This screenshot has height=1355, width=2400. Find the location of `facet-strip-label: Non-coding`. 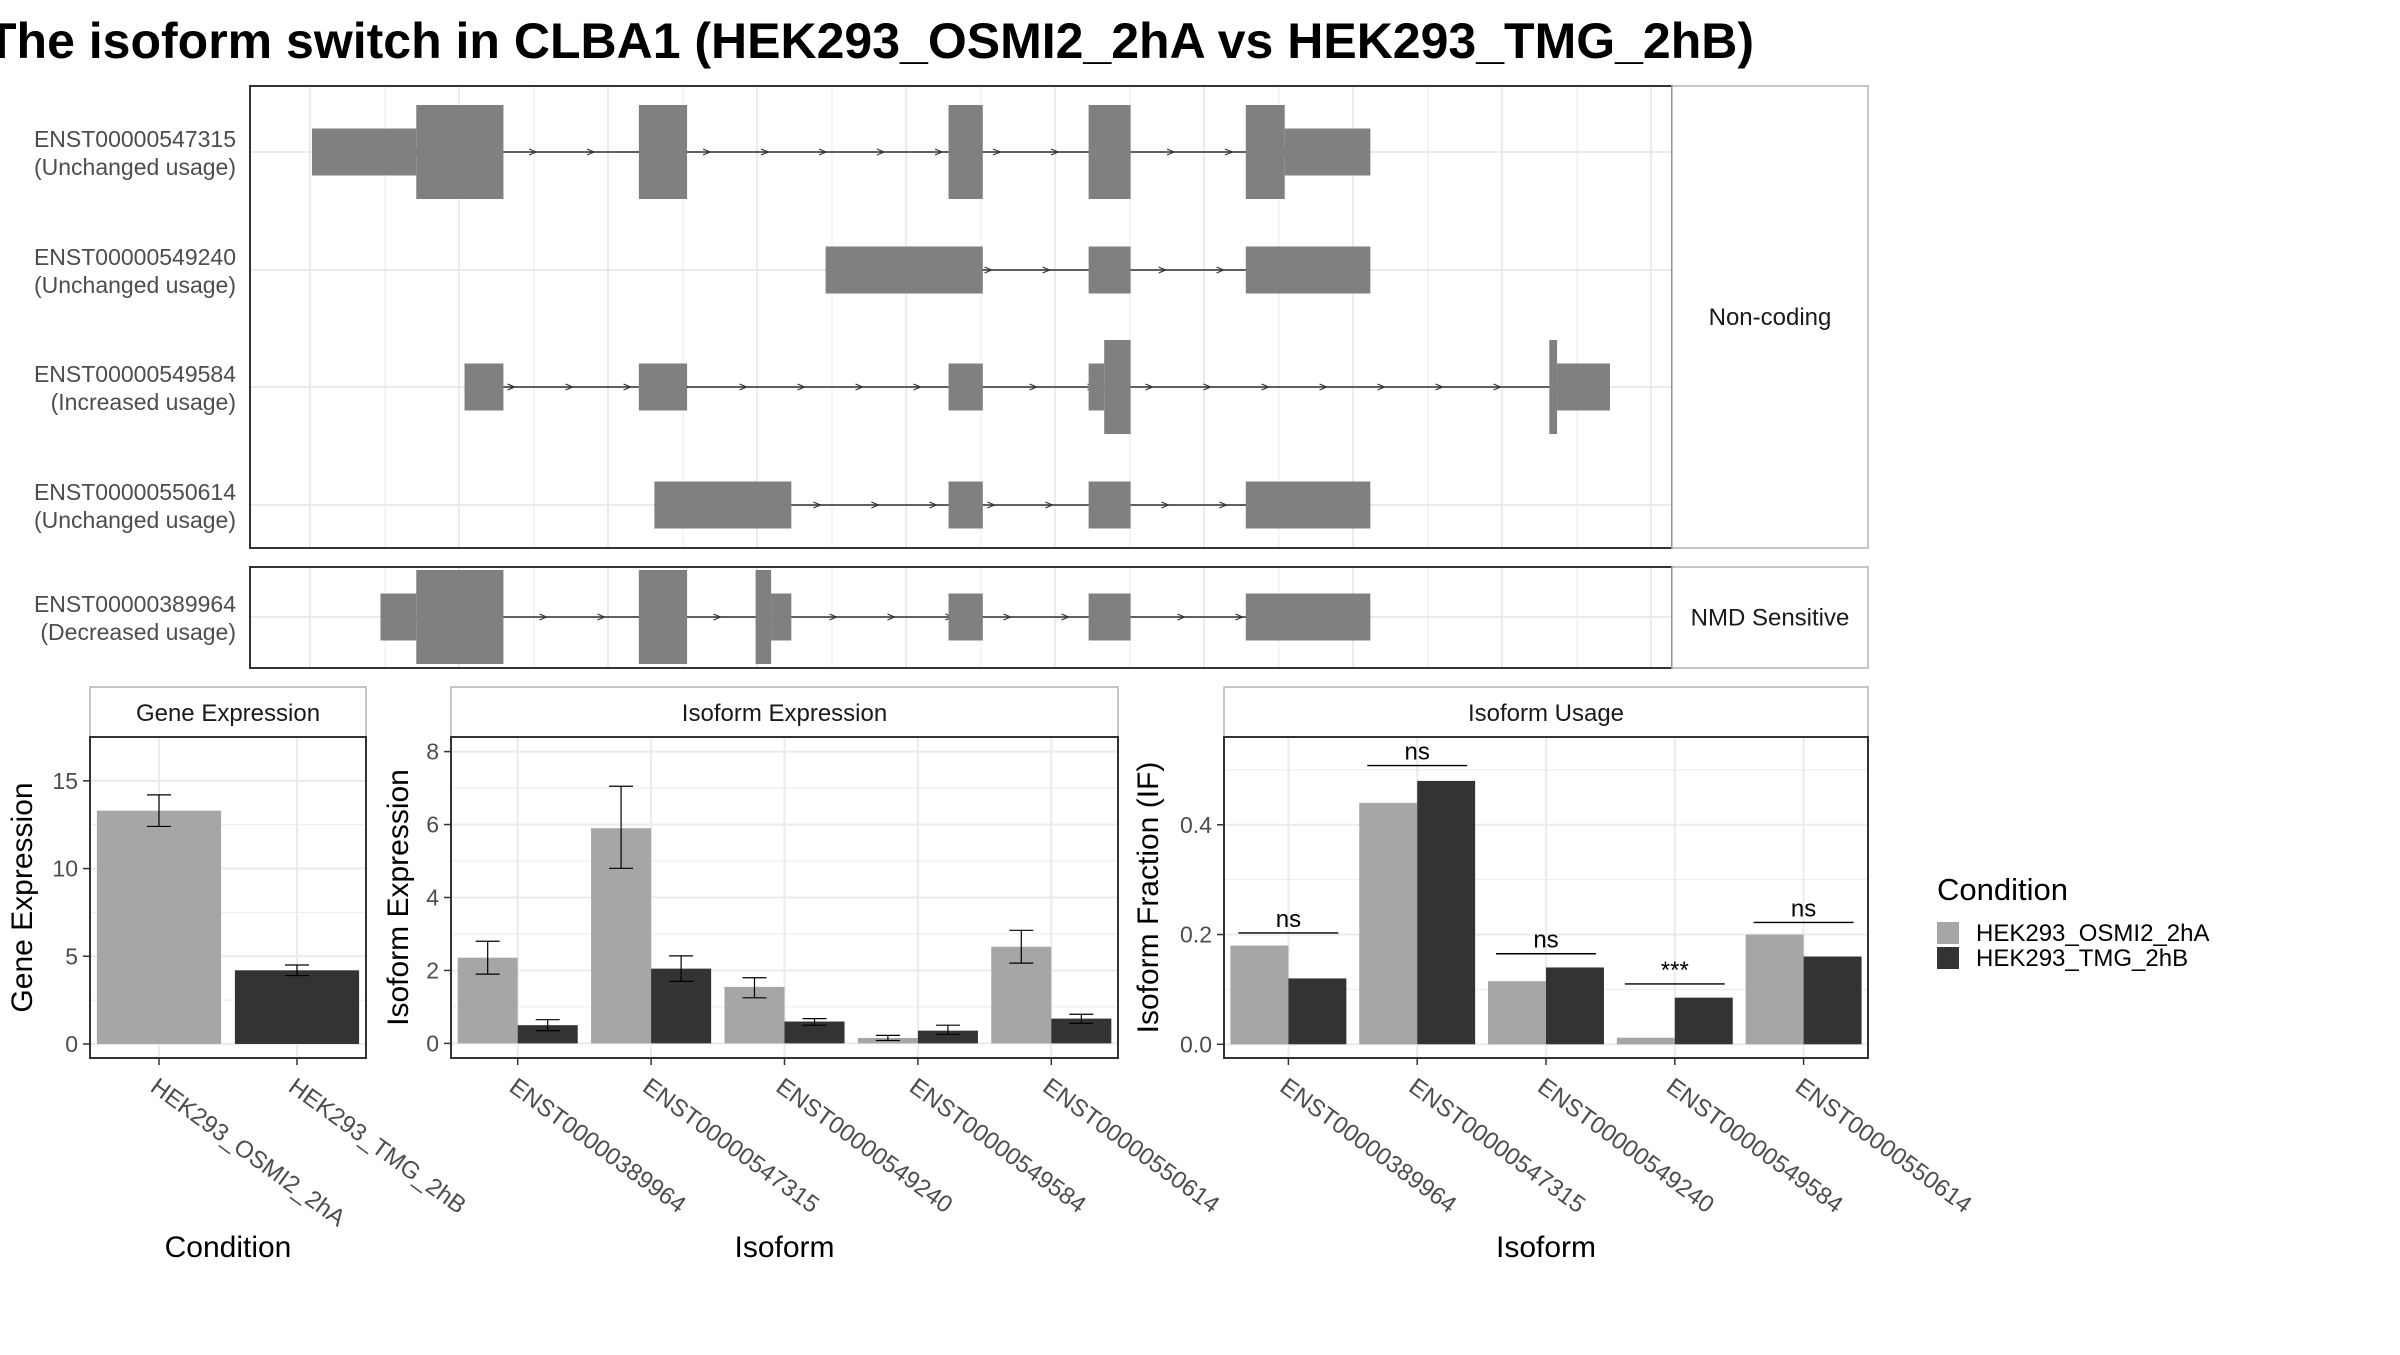

facet-strip-label: Non-coding is located at coordinates (1770, 317).